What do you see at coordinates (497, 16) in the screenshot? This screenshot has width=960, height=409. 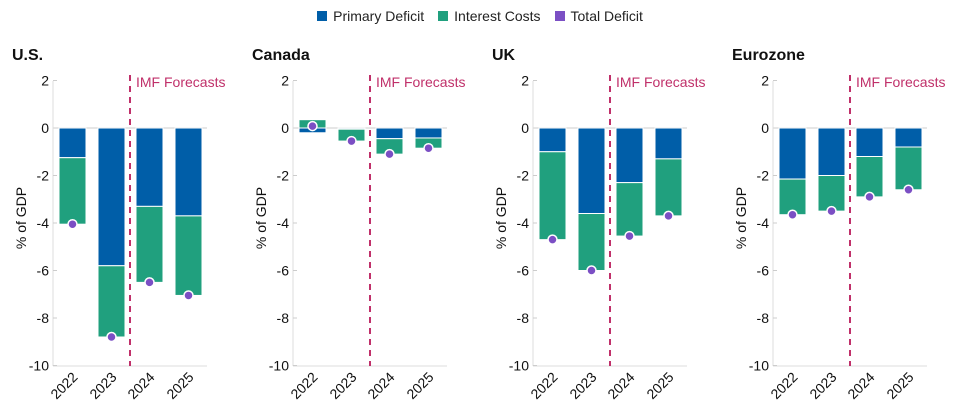 I see `legend-label: Interest Costs` at bounding box center [497, 16].